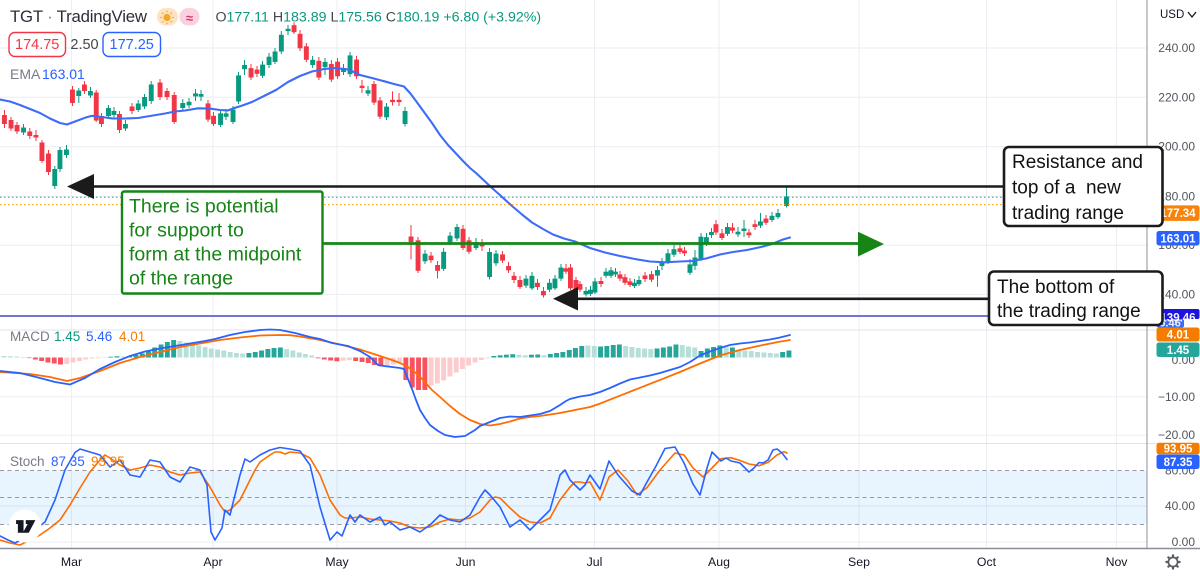 This screenshot has width=1200, height=576. Describe the element at coordinates (1176, 48) in the screenshot. I see `svg-text: 240.00` at that location.